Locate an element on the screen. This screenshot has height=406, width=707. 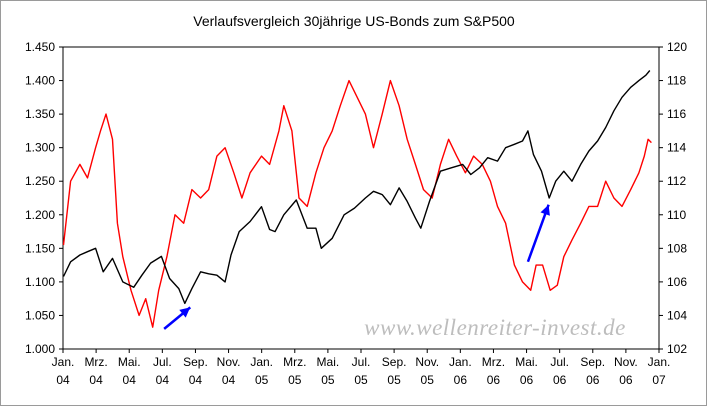
left-axis-tick-label: 1.200 is located at coordinates (40, 215).